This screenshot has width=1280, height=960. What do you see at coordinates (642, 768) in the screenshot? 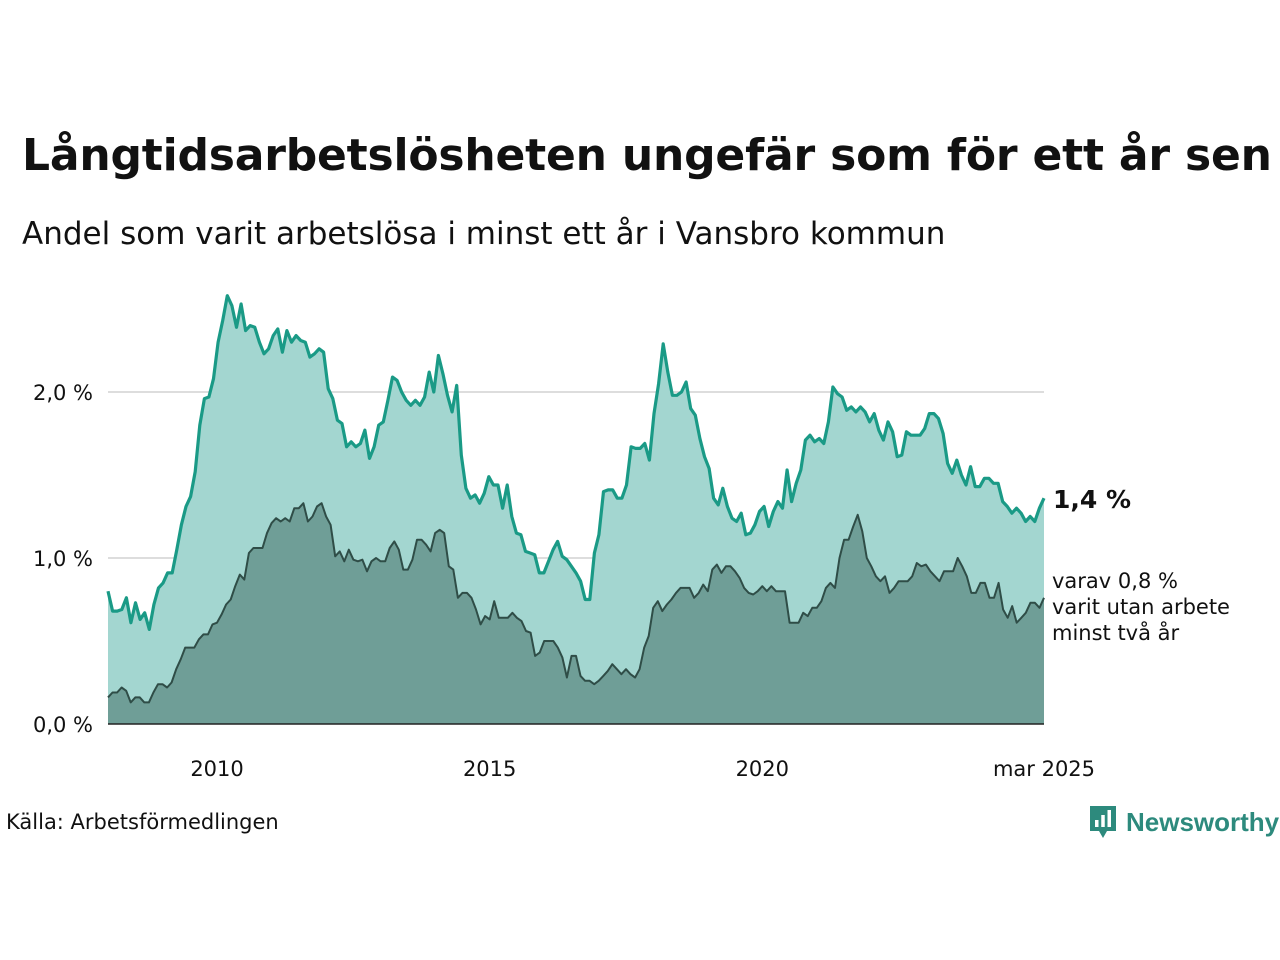
I see `x-axis-ticks: 2010 2015 2020 mar 2025` at bounding box center [642, 768].